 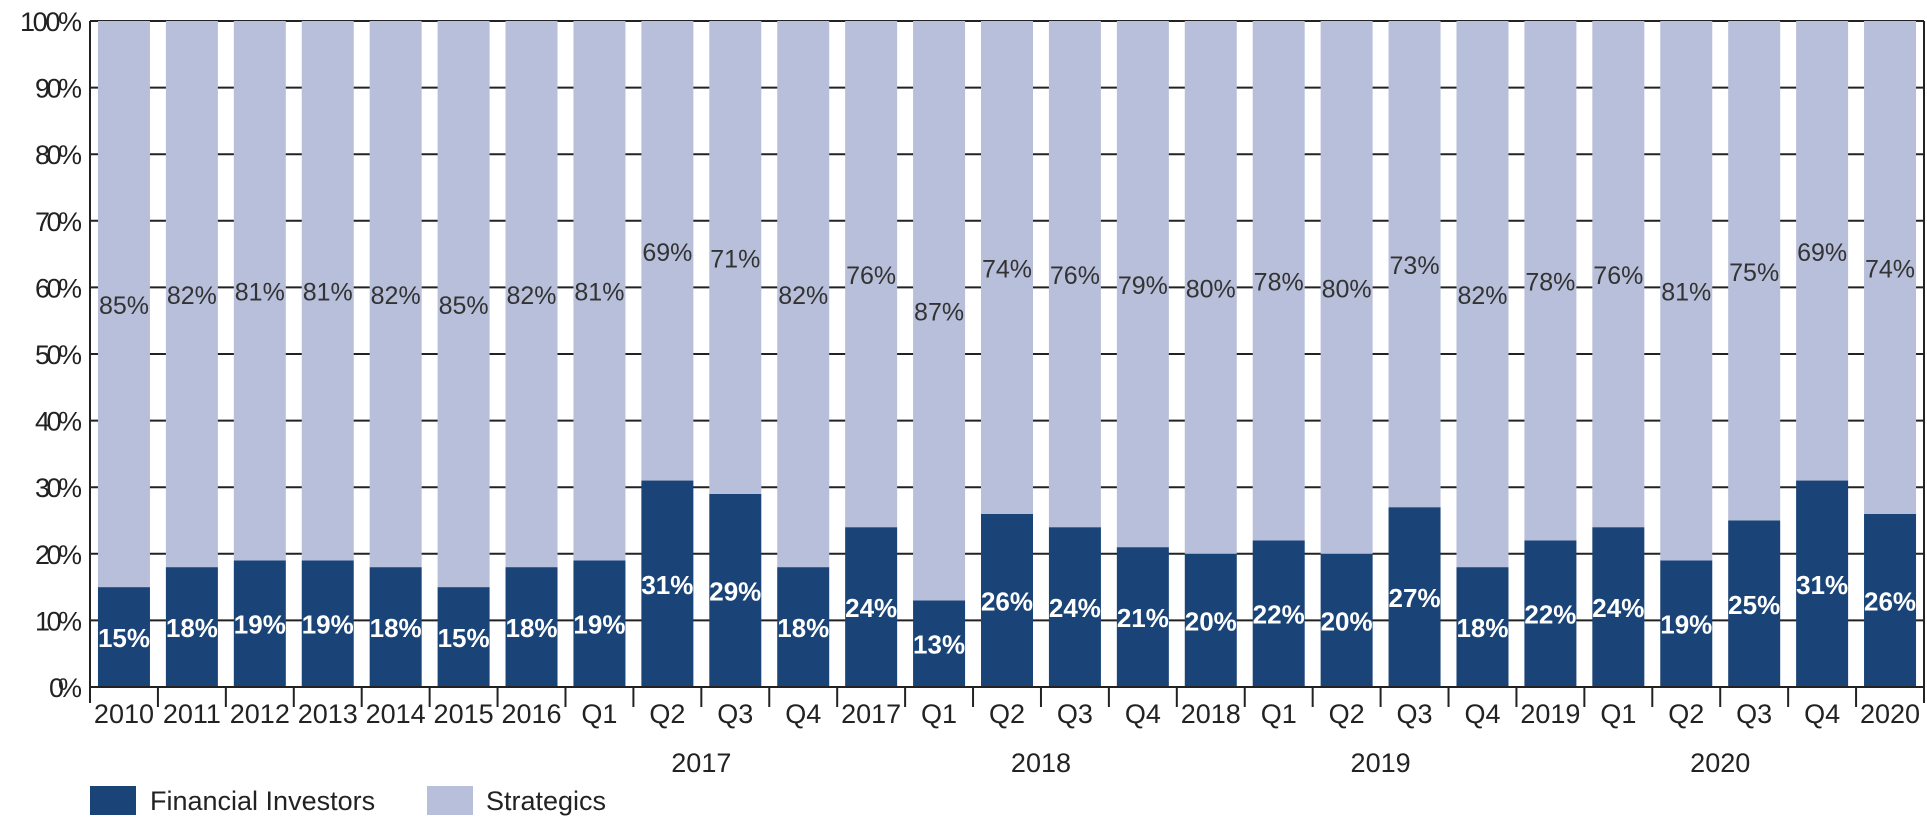 What do you see at coordinates (348, 801) in the screenshot?
I see `legend: Financial Investors Strategics` at bounding box center [348, 801].